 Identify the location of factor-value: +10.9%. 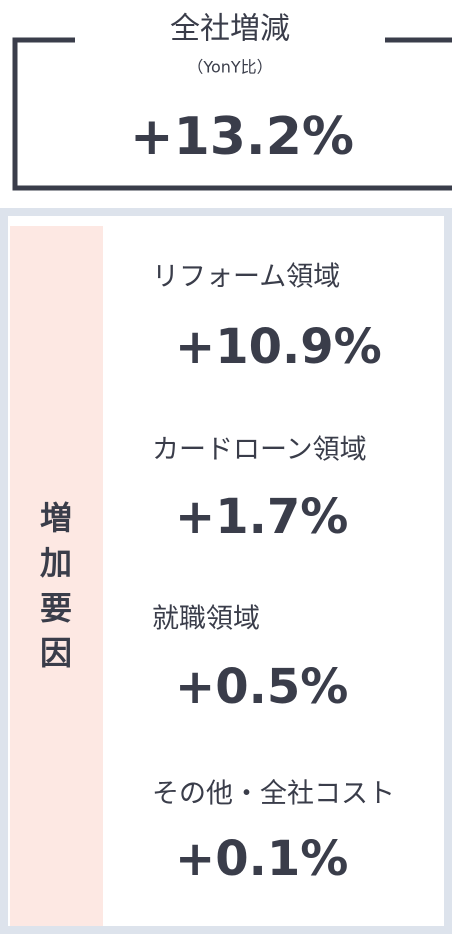
(278, 347).